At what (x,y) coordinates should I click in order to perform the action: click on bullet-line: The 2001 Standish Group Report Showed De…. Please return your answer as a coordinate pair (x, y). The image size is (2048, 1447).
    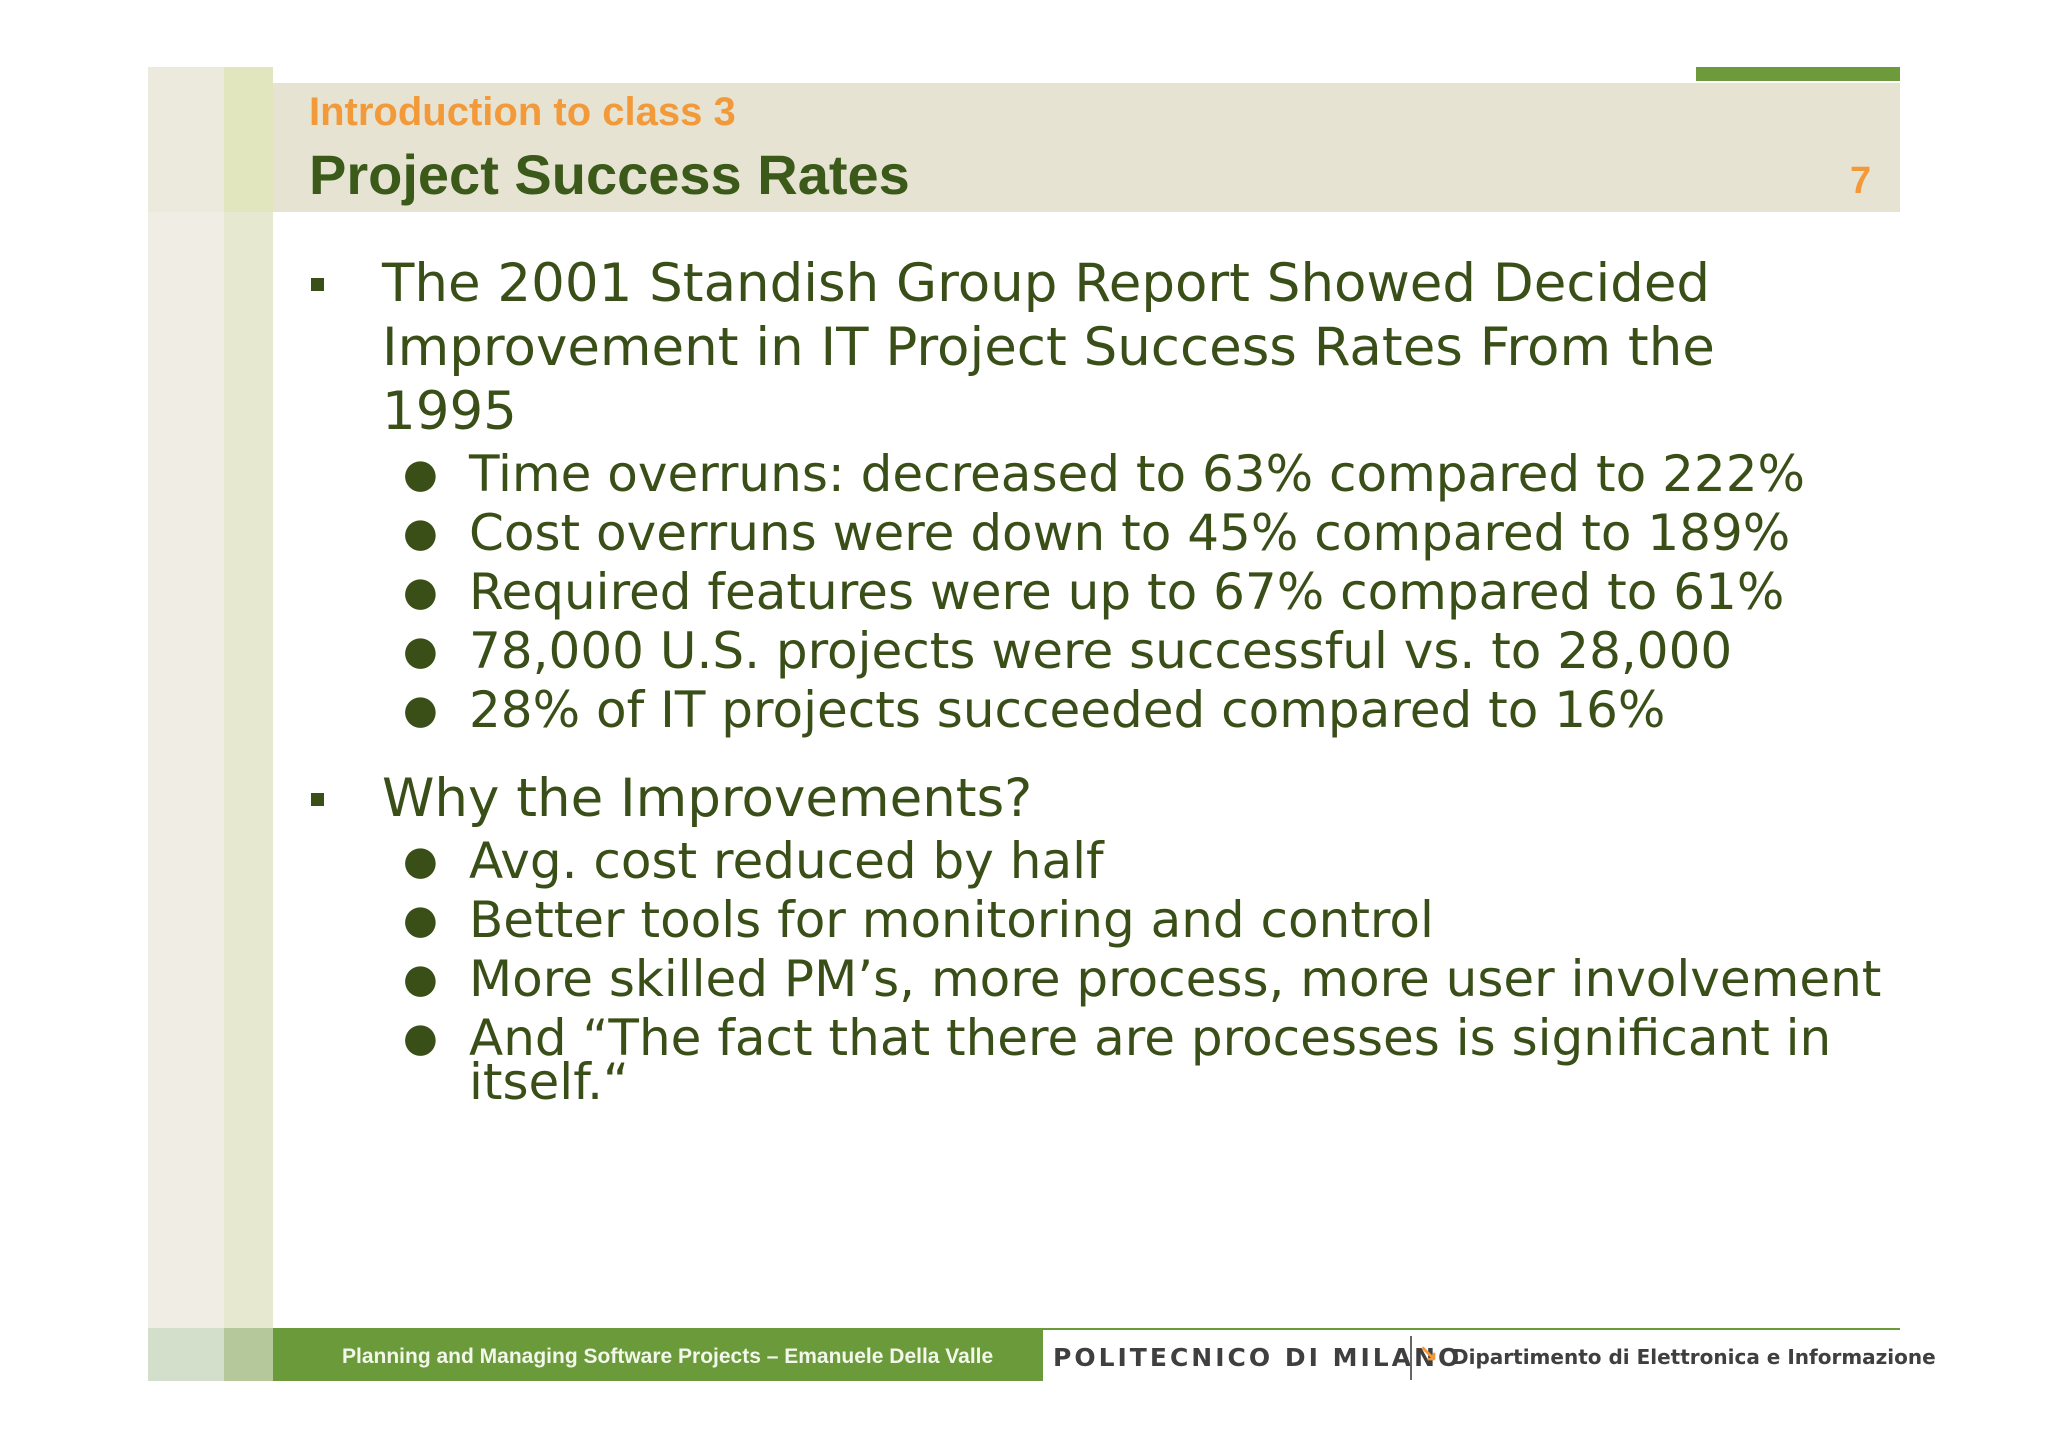
    Looking at the image, I should click on (1046, 283).